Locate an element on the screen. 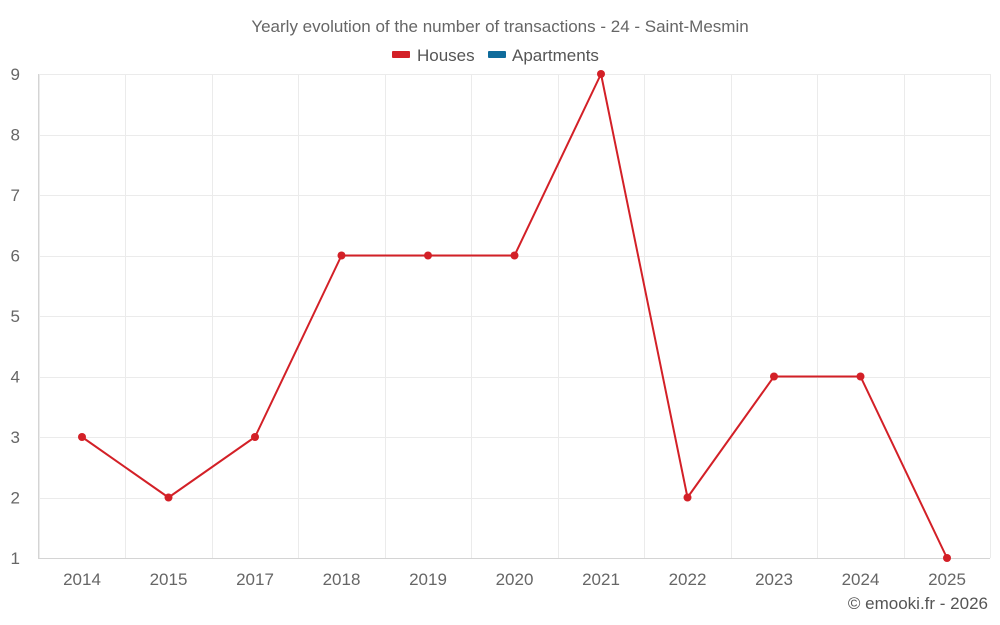  y-tick-label: 5 is located at coordinates (15, 316).